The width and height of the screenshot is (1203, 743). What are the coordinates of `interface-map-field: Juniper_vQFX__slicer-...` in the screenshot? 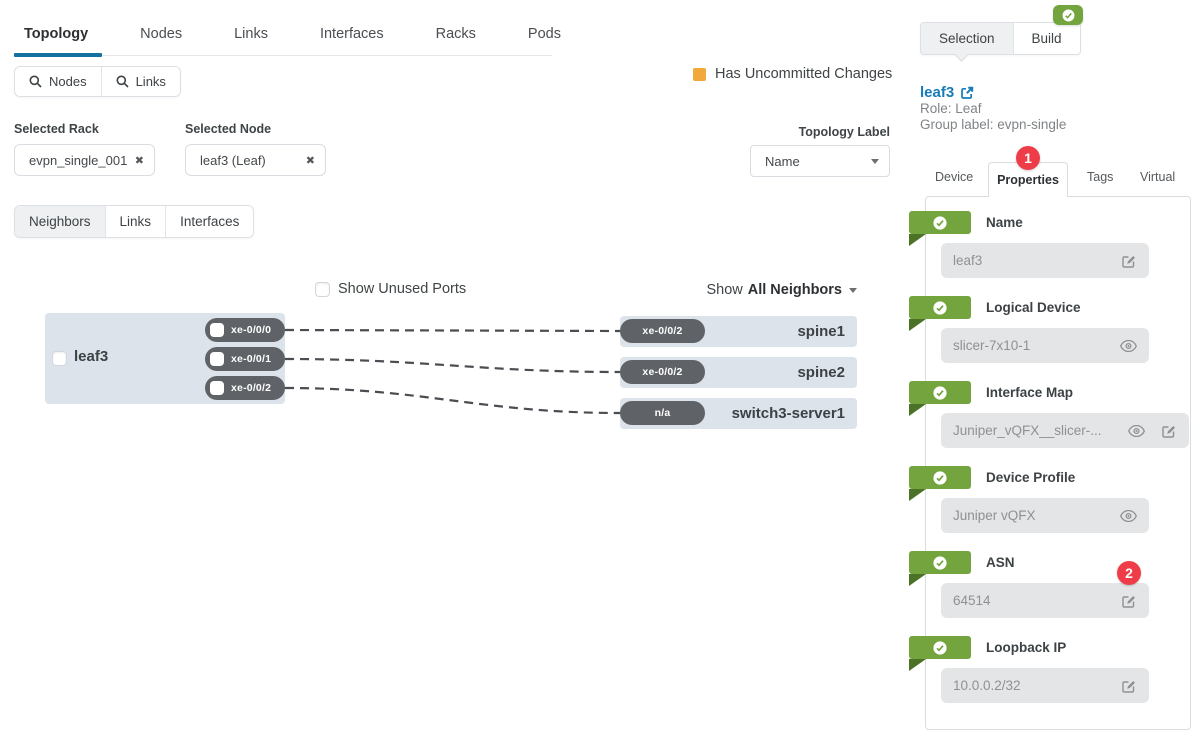 It's located at (1065, 430).